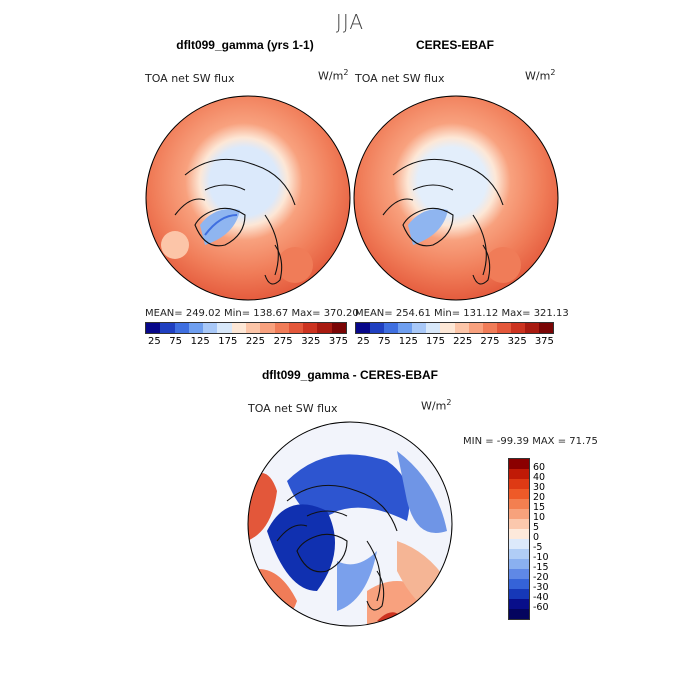 This screenshot has width=700, height=700. I want to click on right-polar-map, so click(456, 198).